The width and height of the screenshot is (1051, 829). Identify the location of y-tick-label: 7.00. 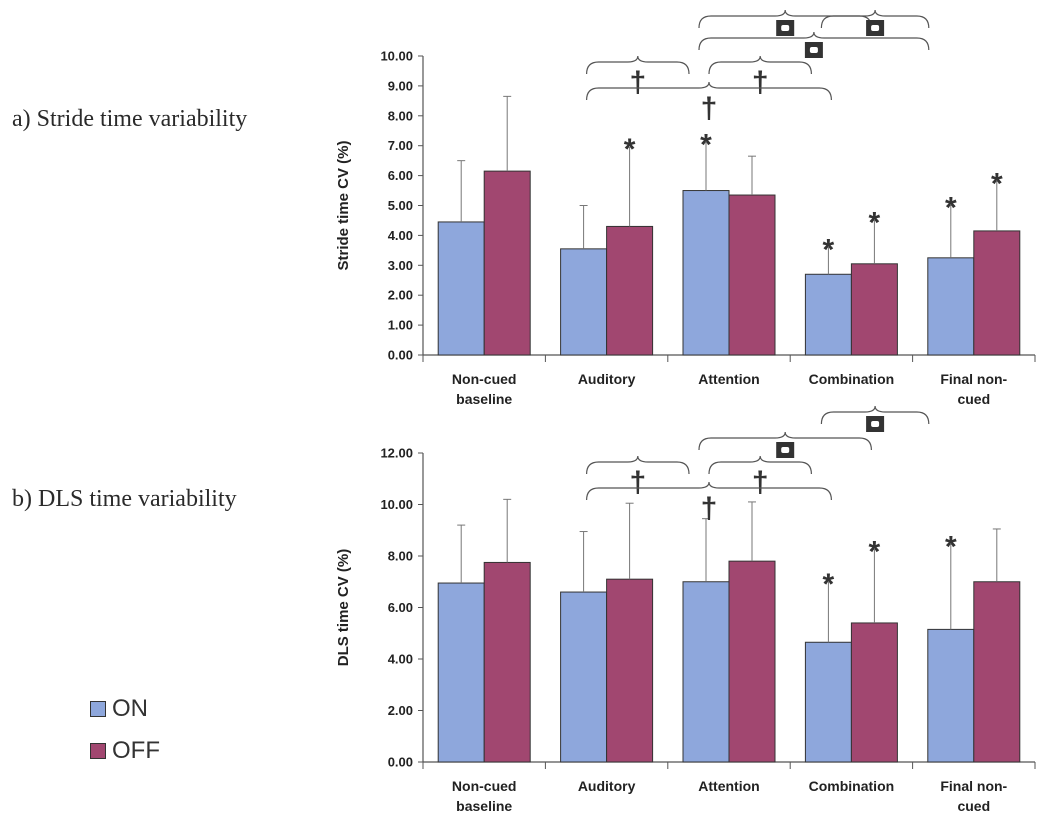
(400, 145).